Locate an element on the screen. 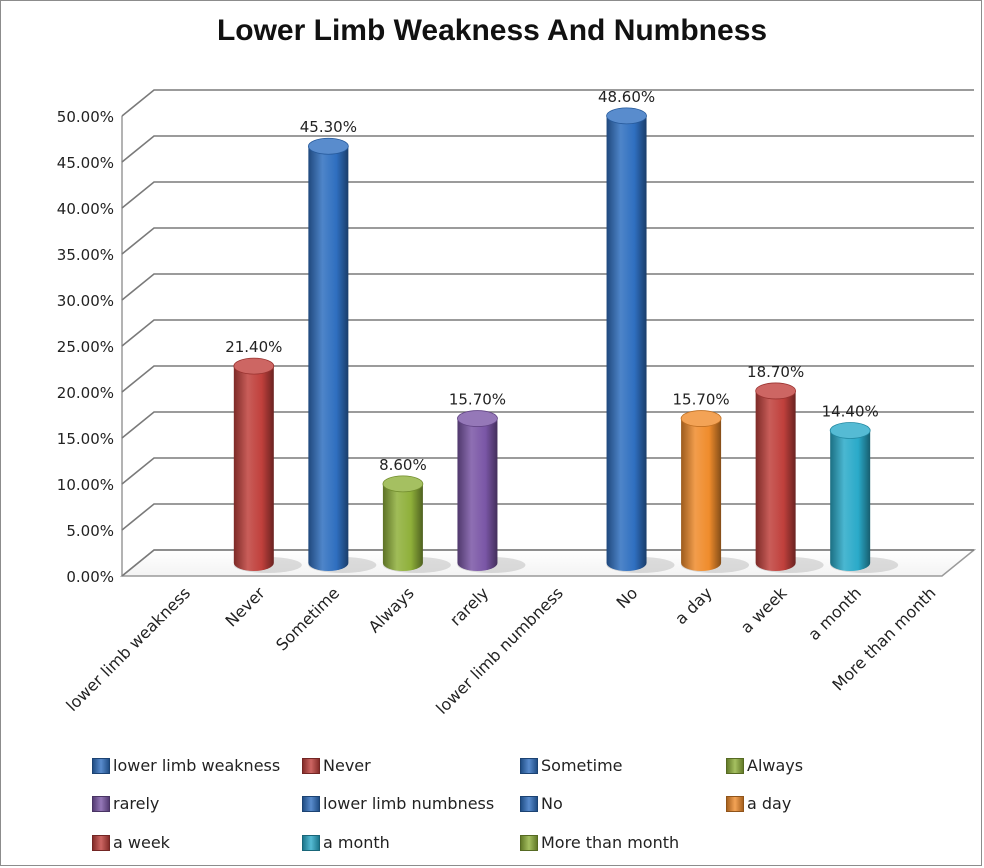 The width and height of the screenshot is (984, 868). legend-item: a day is located at coordinates (758, 803).